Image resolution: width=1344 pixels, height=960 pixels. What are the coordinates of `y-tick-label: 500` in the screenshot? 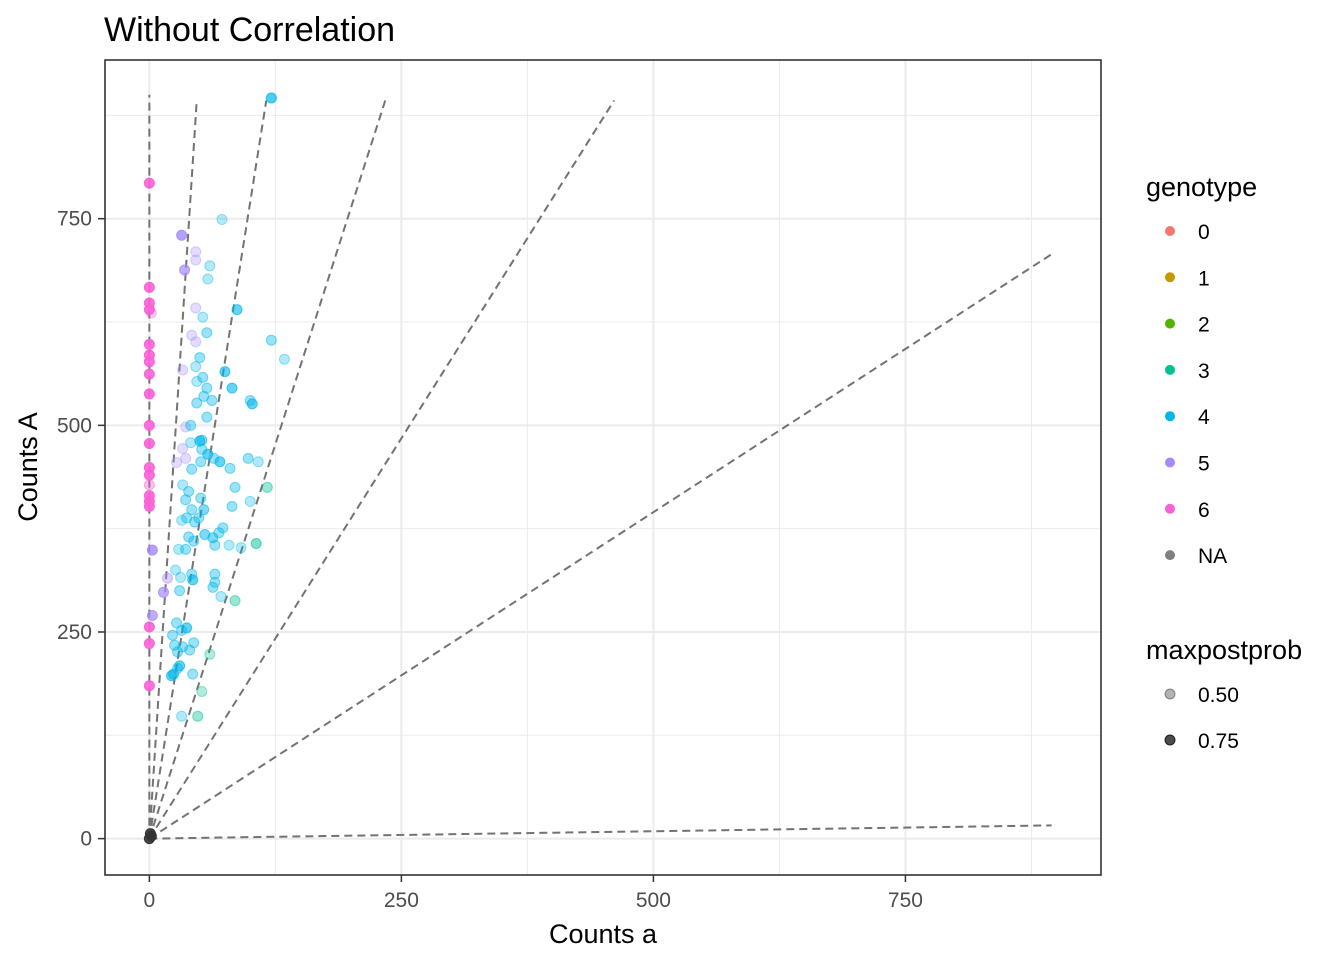 It's located at (74, 425).